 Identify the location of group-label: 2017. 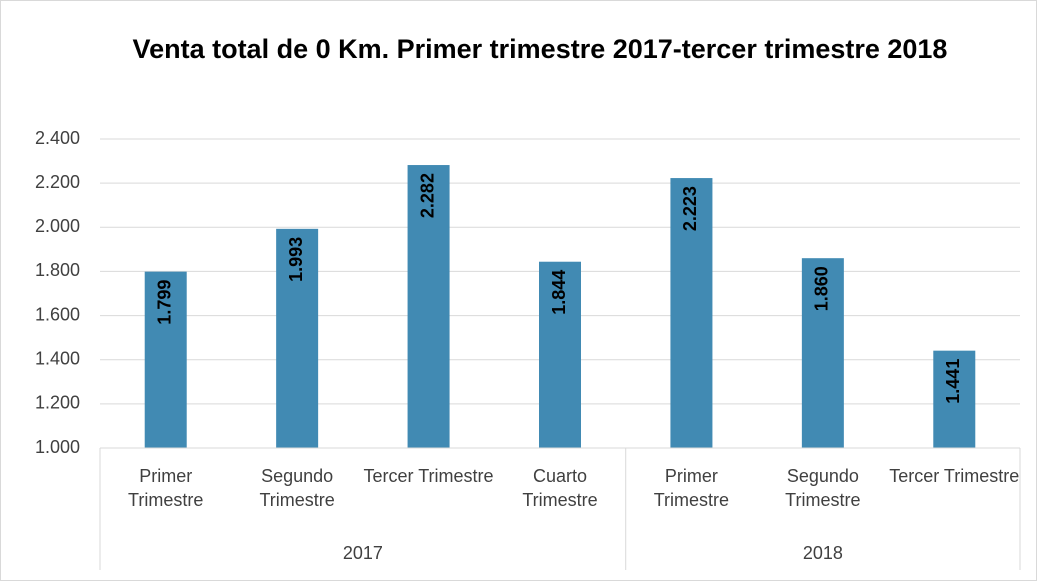
(362, 553).